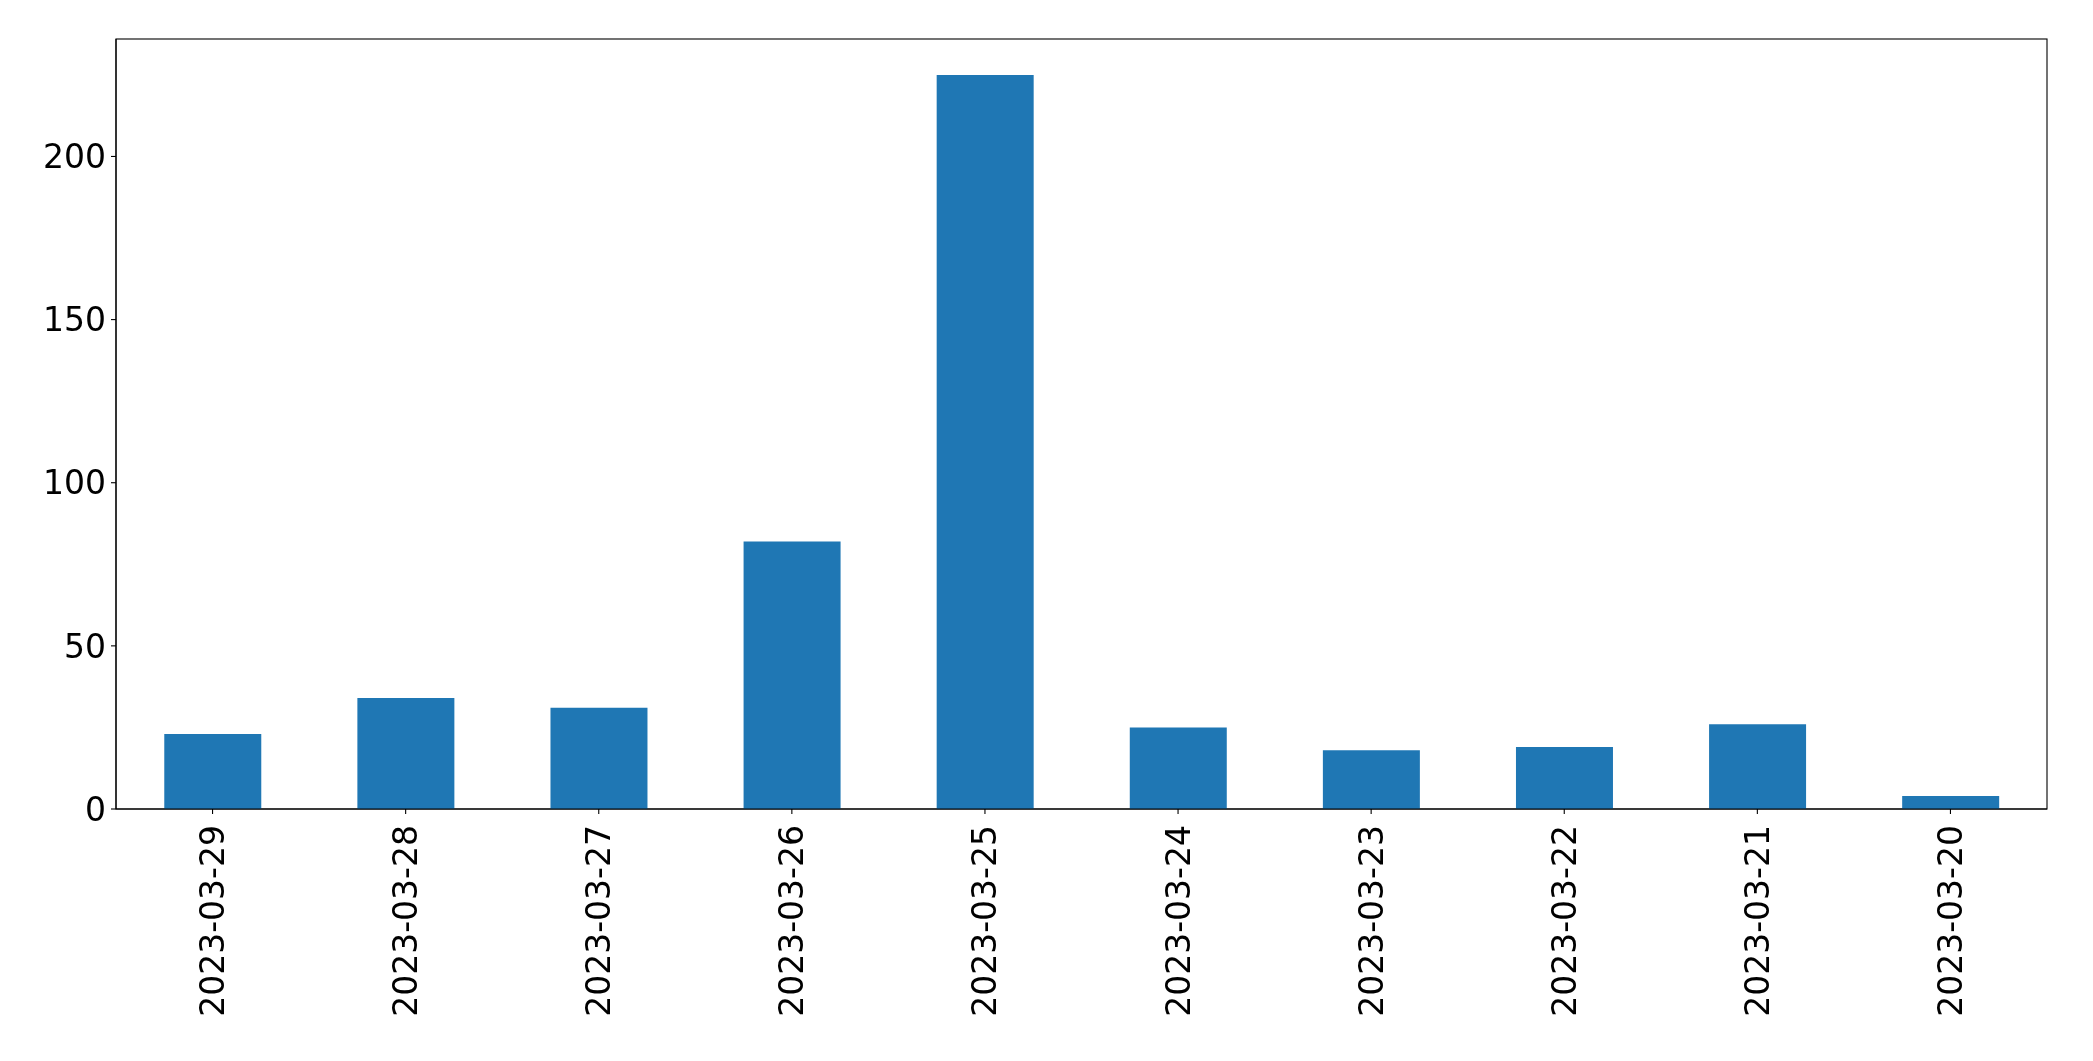  I want to click on x-tick-label: 2023-03-25, so click(985, 921).